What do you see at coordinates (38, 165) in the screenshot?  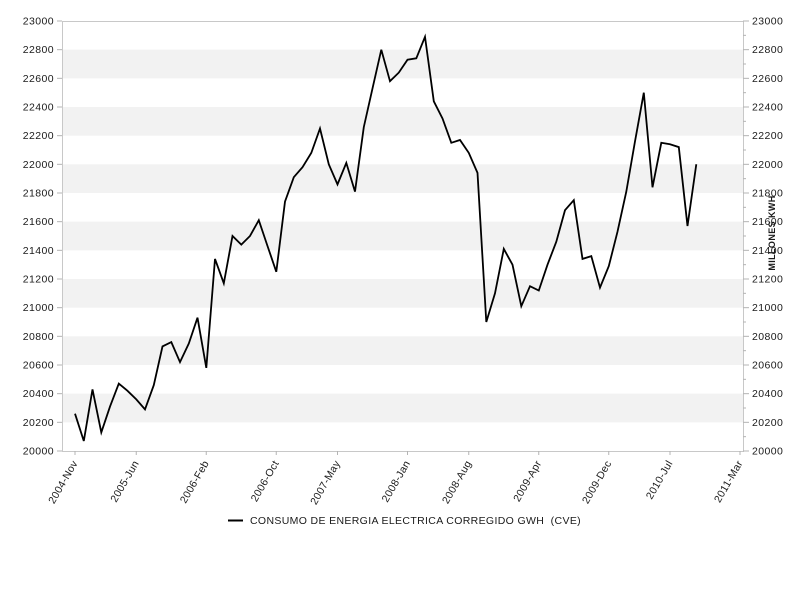 I see `left-axis-tick-label: 22000` at bounding box center [38, 165].